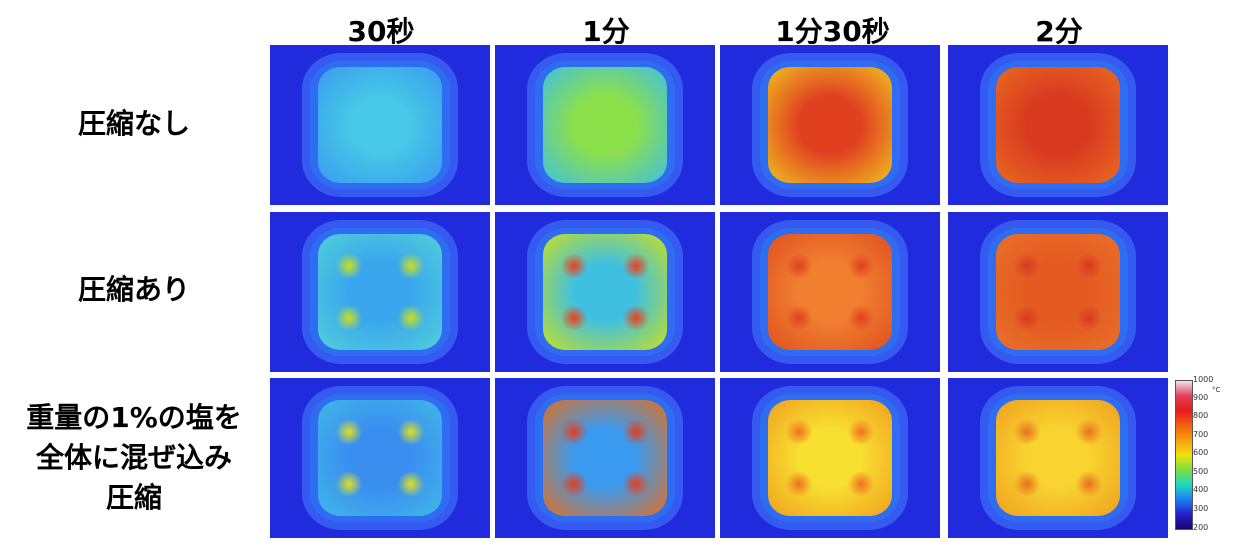 This screenshot has height=552, width=1247. I want to click on colorbar-tick: 800, so click(1201, 415).